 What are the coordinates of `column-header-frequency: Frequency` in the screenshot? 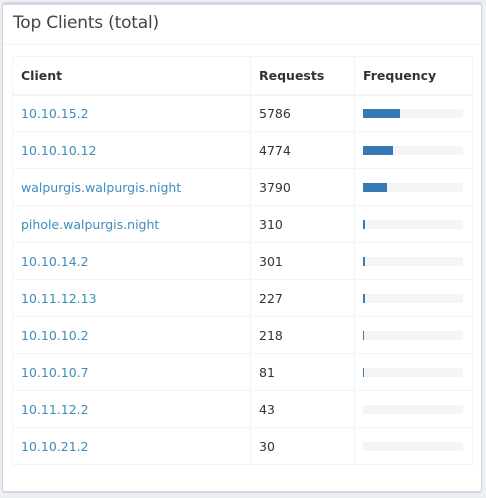 It's located at (413, 76).